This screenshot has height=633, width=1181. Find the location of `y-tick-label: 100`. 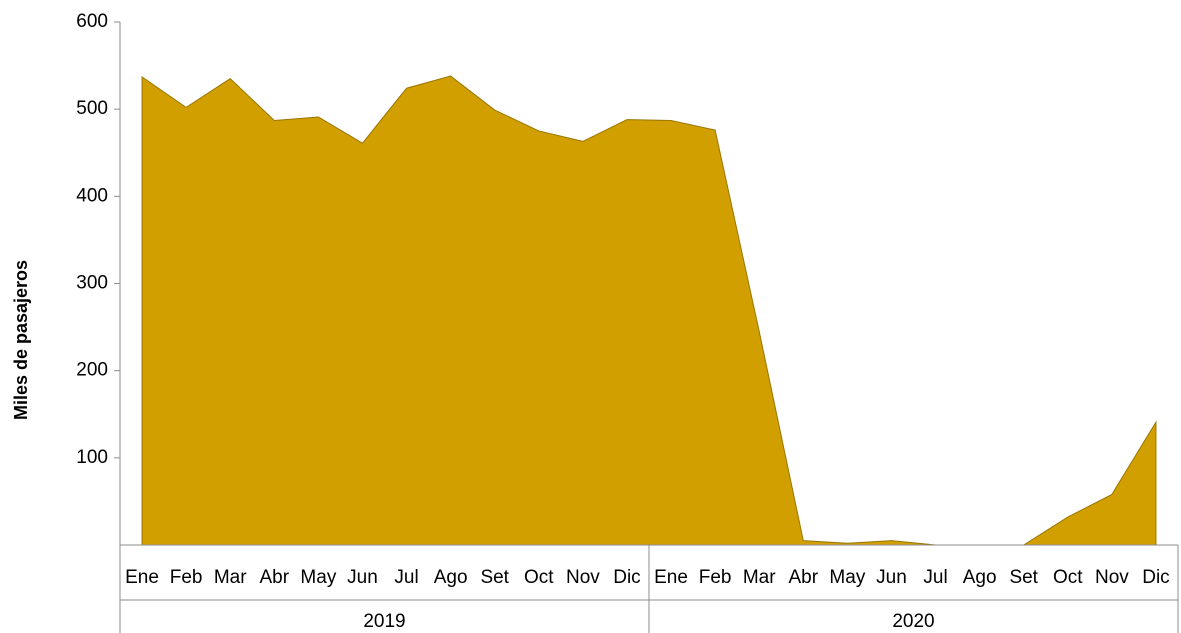

y-tick-label: 100 is located at coordinates (92, 457).